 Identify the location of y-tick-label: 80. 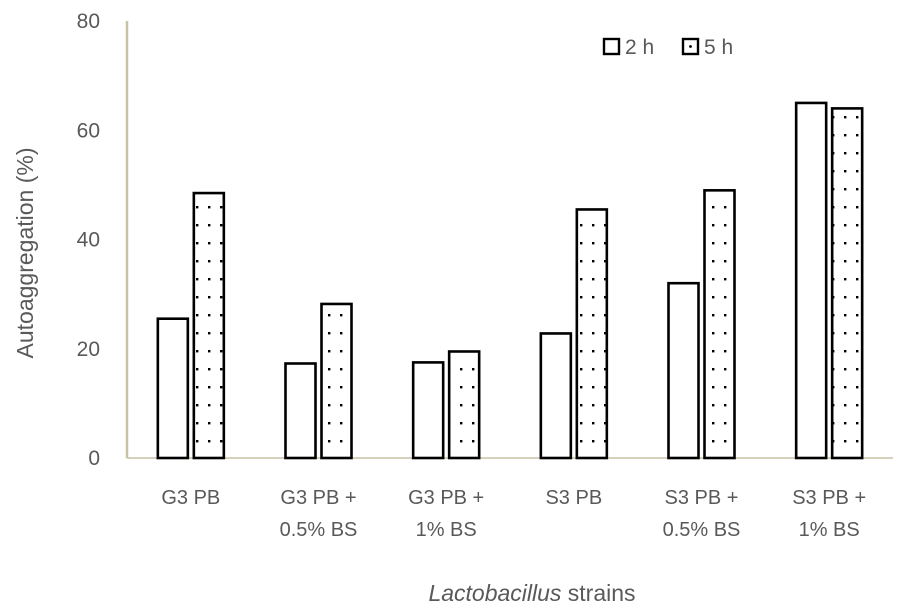
(88, 21).